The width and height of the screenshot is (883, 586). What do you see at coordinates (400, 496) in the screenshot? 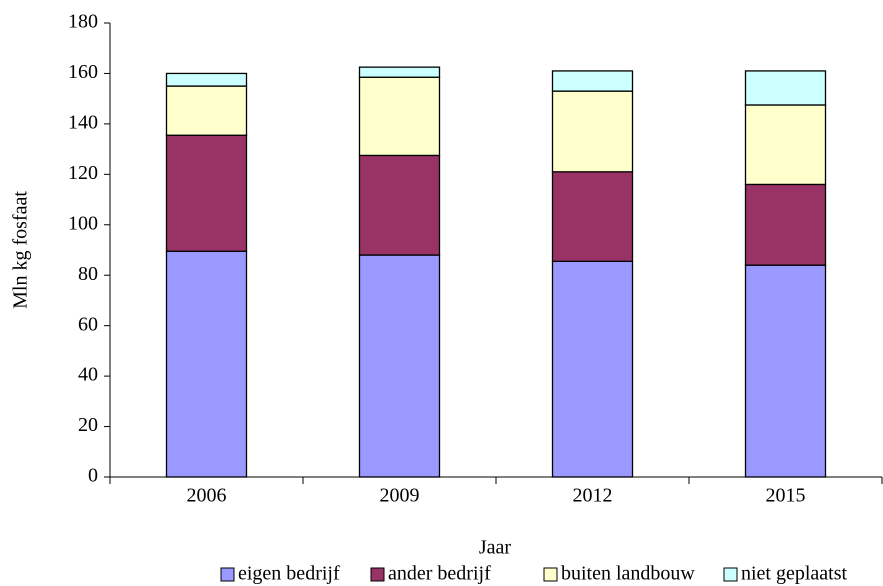
I see `x-tick-label: 2009` at bounding box center [400, 496].